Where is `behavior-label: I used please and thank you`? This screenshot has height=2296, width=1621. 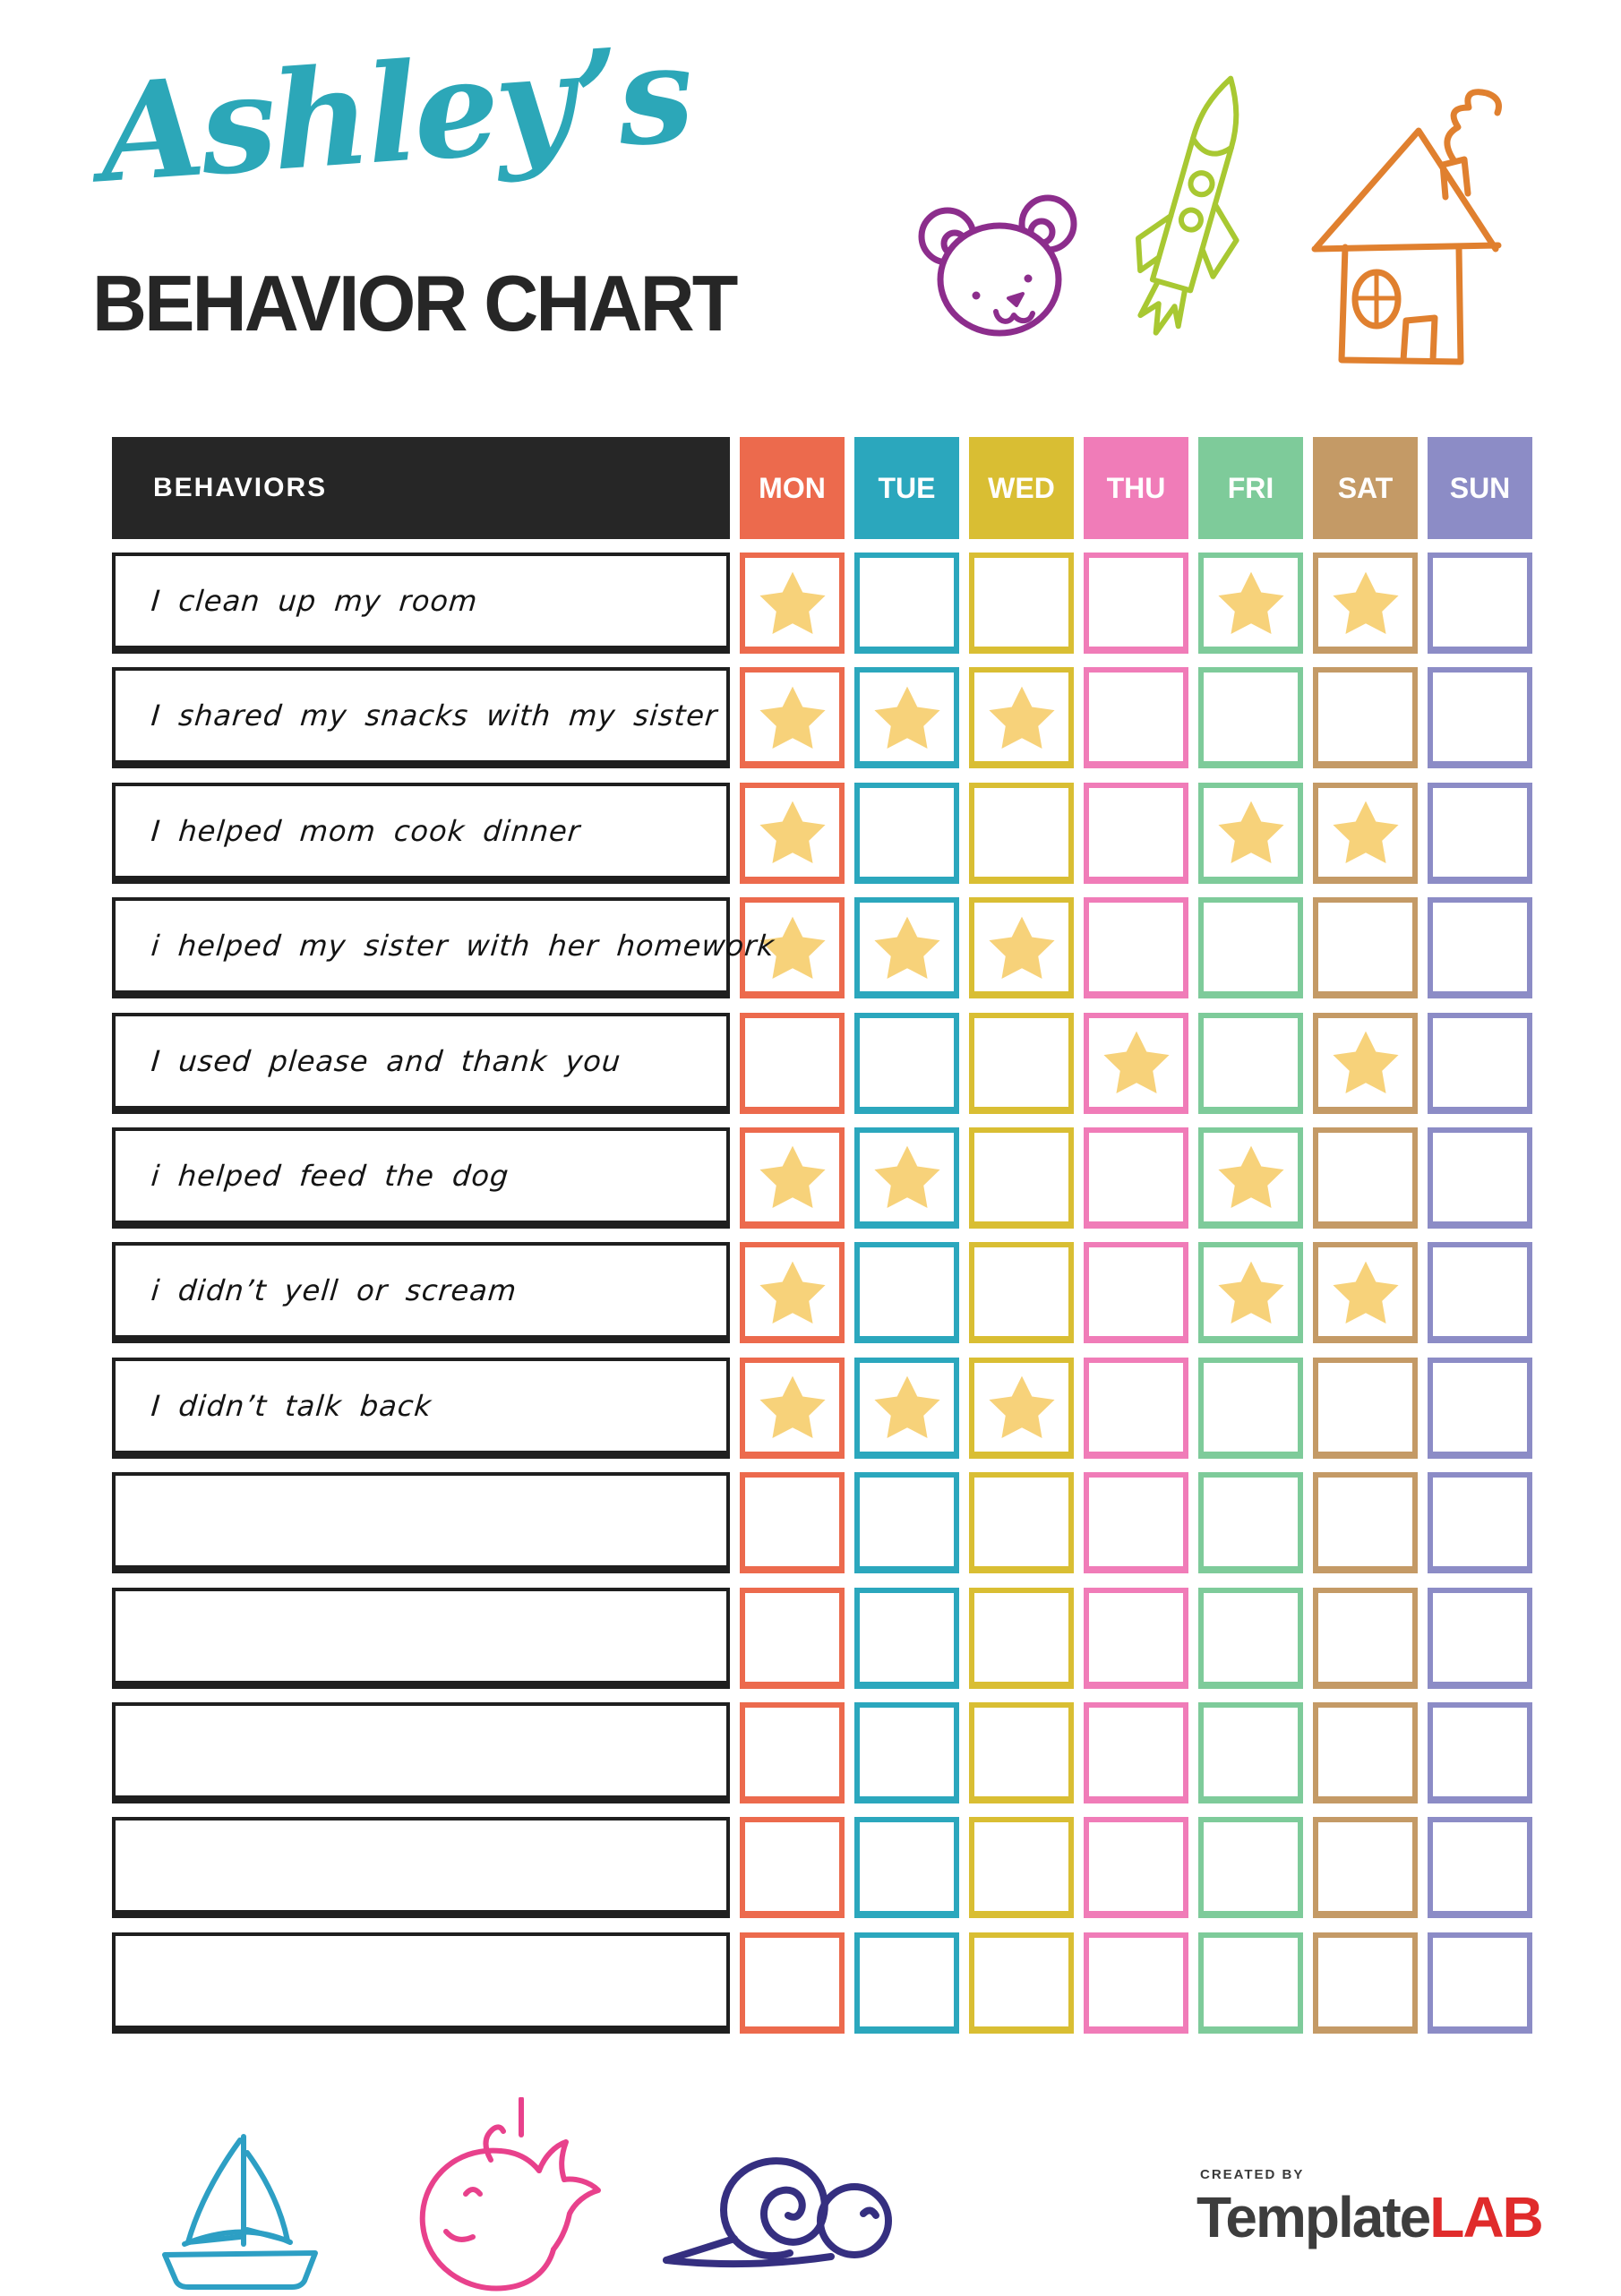 behavior-label: I used please and thank you is located at coordinates (386, 1060).